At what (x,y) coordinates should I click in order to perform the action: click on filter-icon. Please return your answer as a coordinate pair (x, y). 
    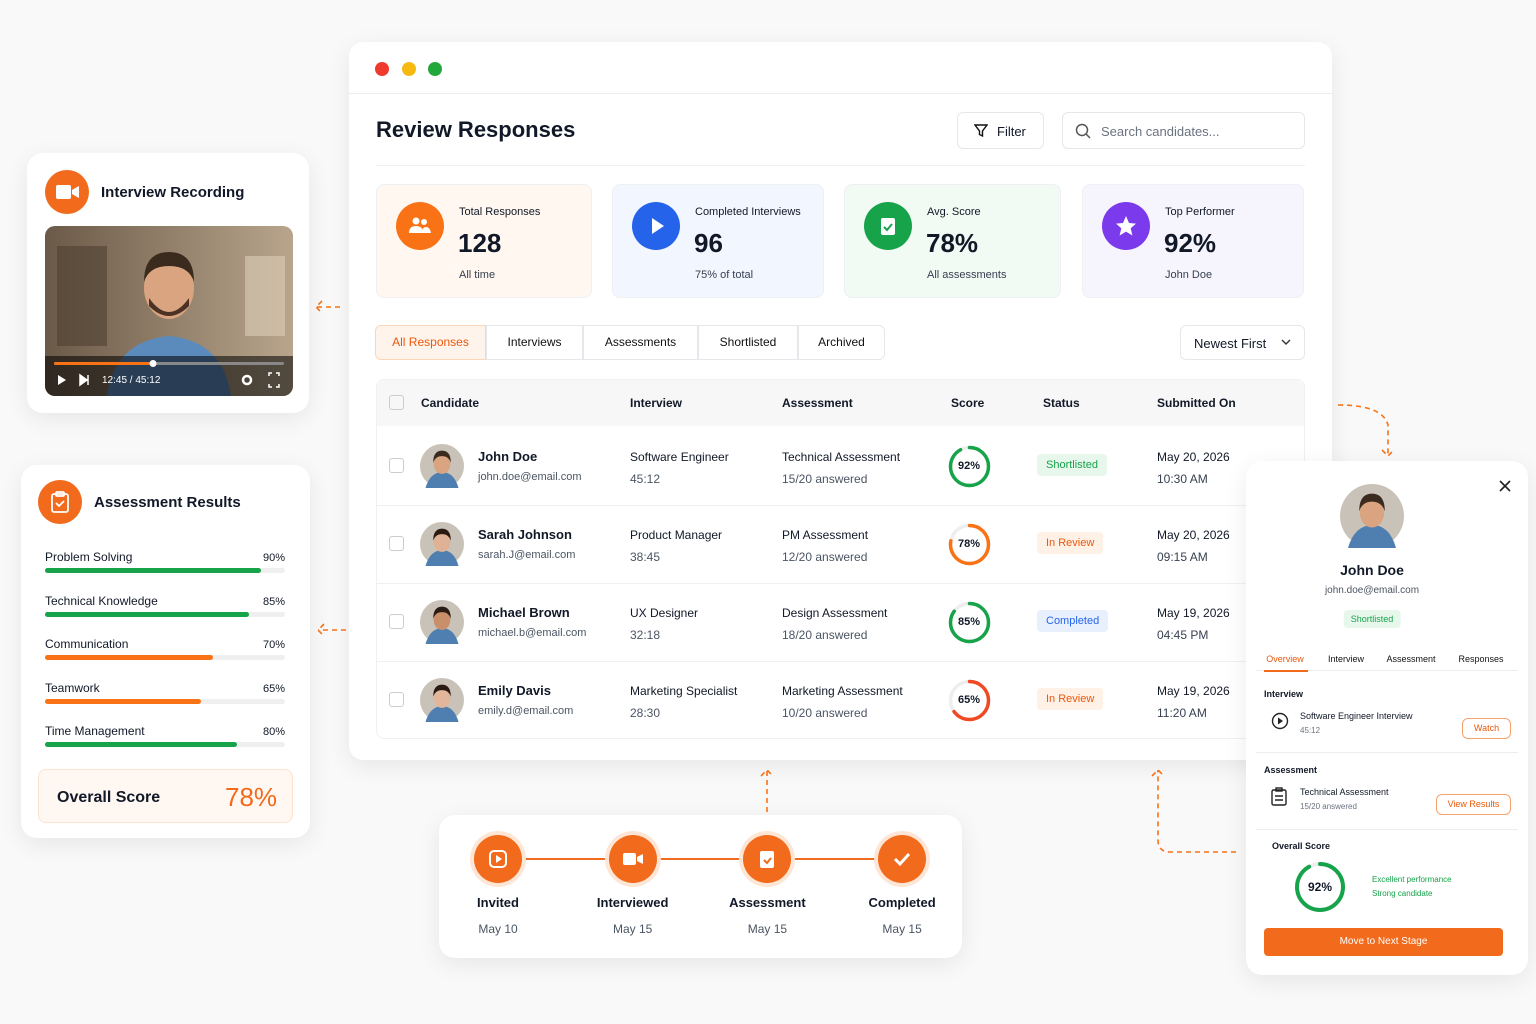
    Looking at the image, I should click on (981, 131).